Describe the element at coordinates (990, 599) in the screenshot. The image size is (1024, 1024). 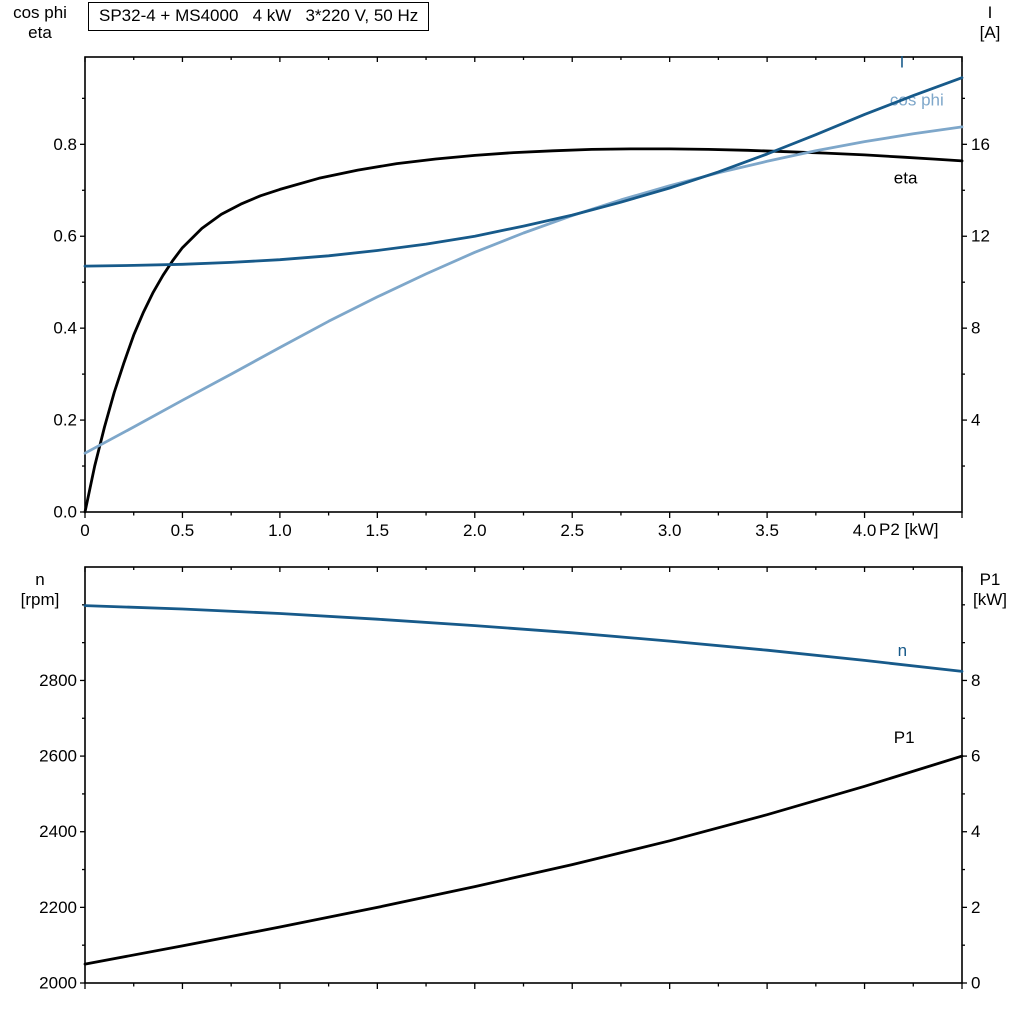
I see `p1-axis-title-line2: [kW]` at that location.